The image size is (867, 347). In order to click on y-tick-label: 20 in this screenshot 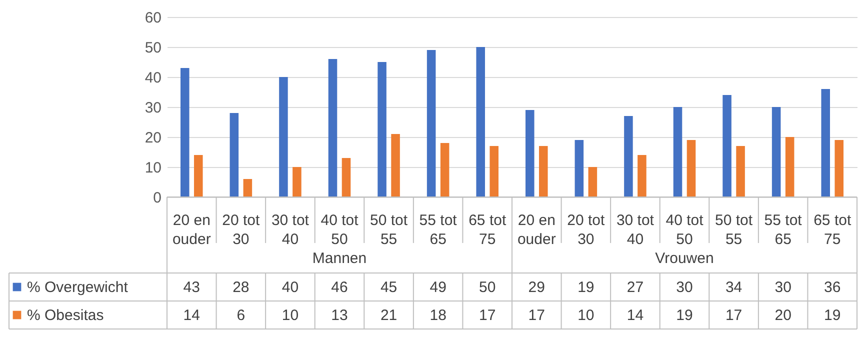, I will do `click(153, 138)`.